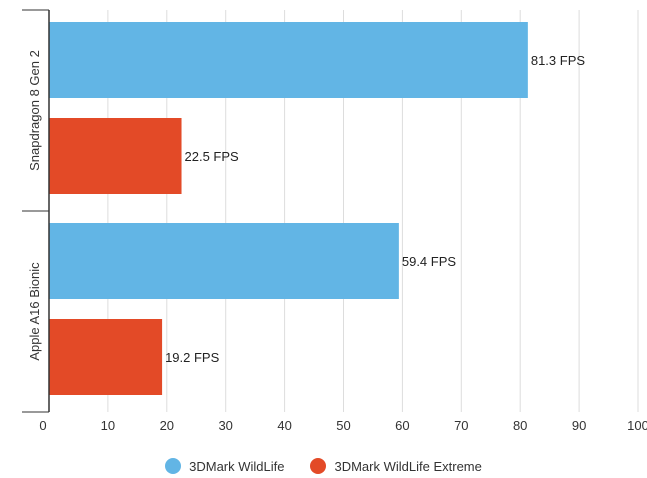 The height and width of the screenshot is (478, 647). I want to click on data-label: 22.5 FPS, so click(212, 156).